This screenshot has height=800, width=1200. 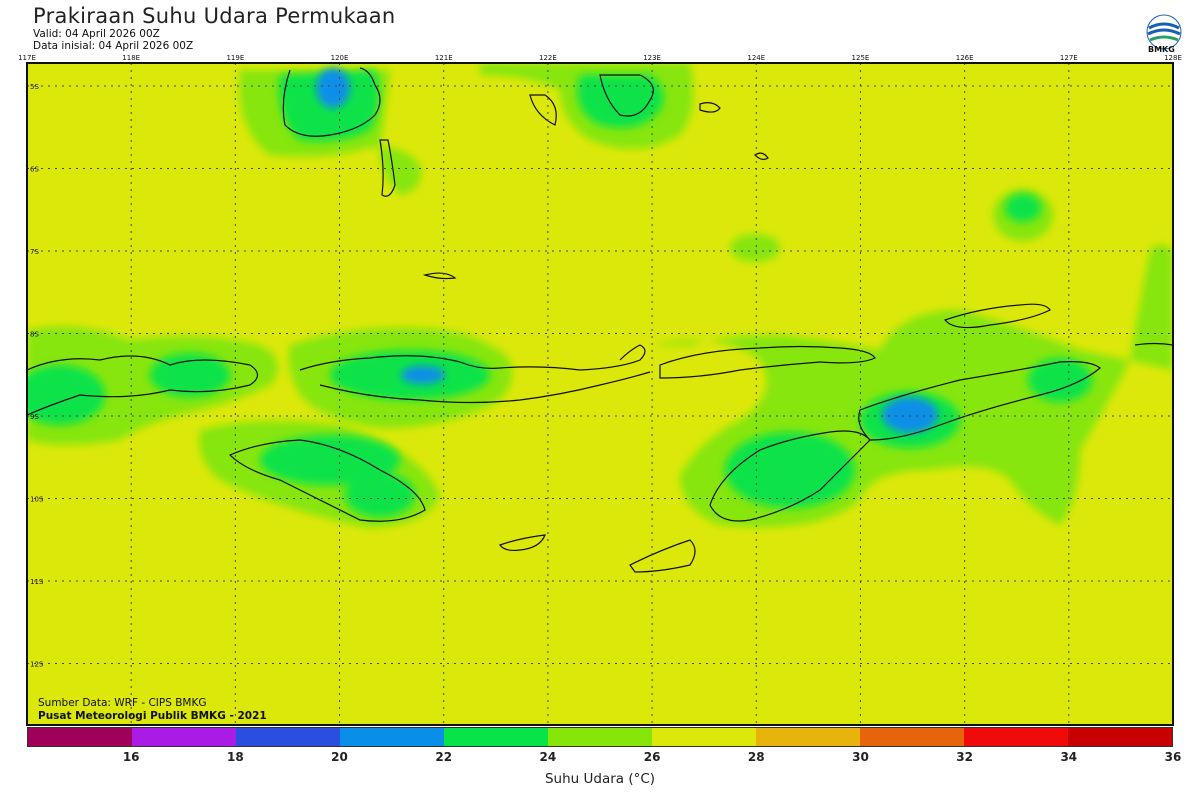 I want to click on logo-text: BMKG, so click(x=1161, y=49).